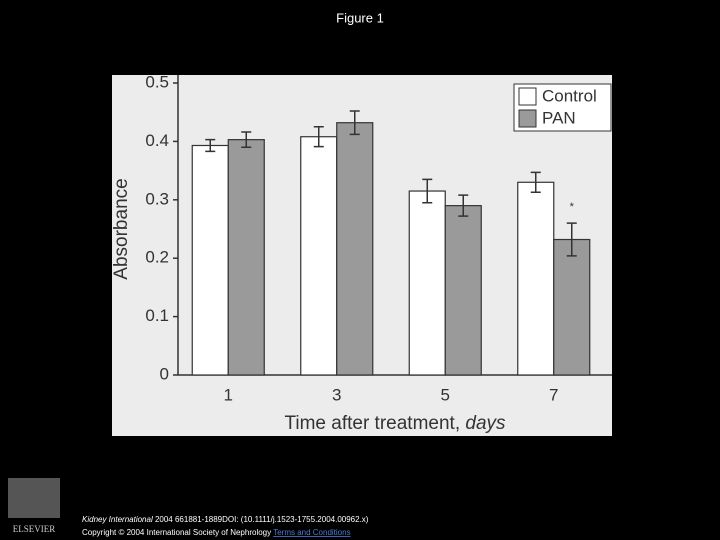 Image resolution: width=720 pixels, height=540 pixels. What do you see at coordinates (445, 394) in the screenshot?
I see `x-tick-label: 5` at bounding box center [445, 394].